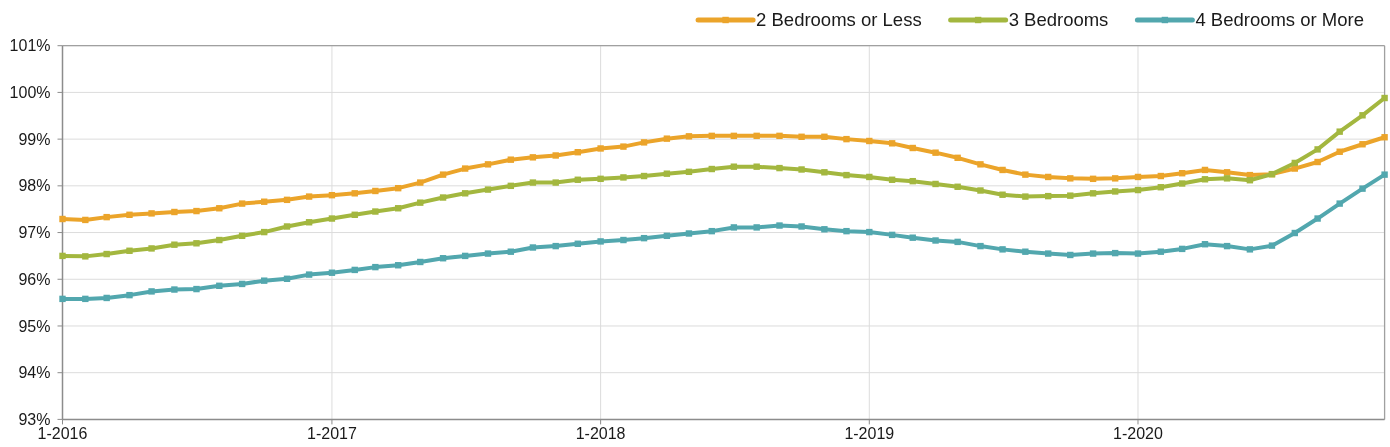 The height and width of the screenshot is (447, 1390). I want to click on x-tick-label: 1-2020, so click(1138, 434).